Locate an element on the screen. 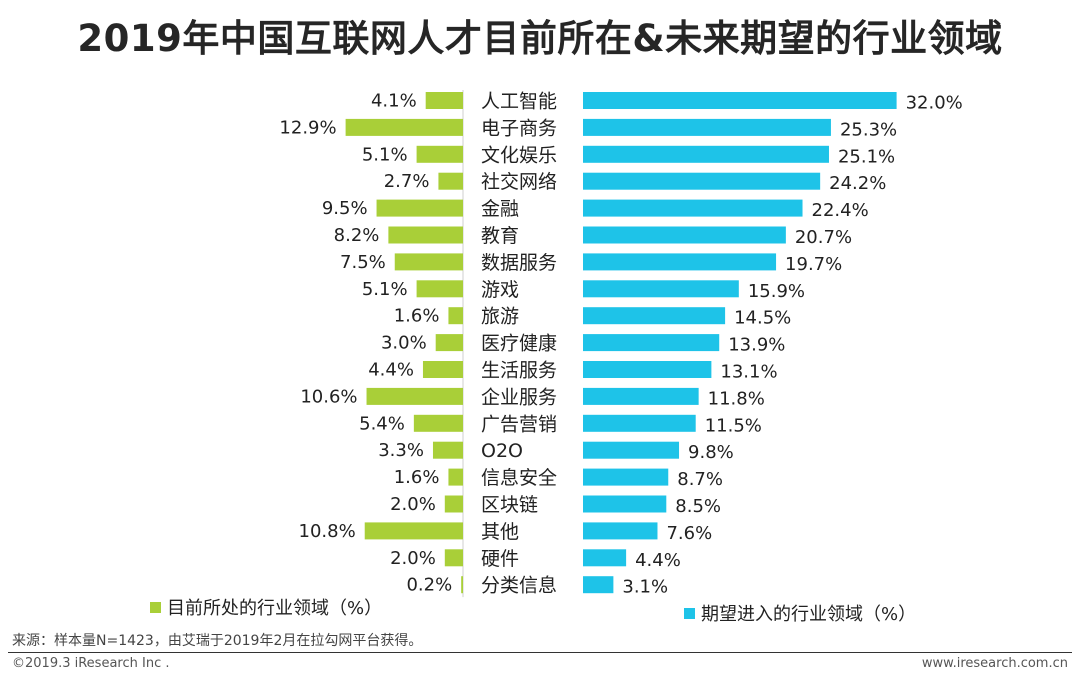  category-label: 电子商务 is located at coordinates (519, 128).